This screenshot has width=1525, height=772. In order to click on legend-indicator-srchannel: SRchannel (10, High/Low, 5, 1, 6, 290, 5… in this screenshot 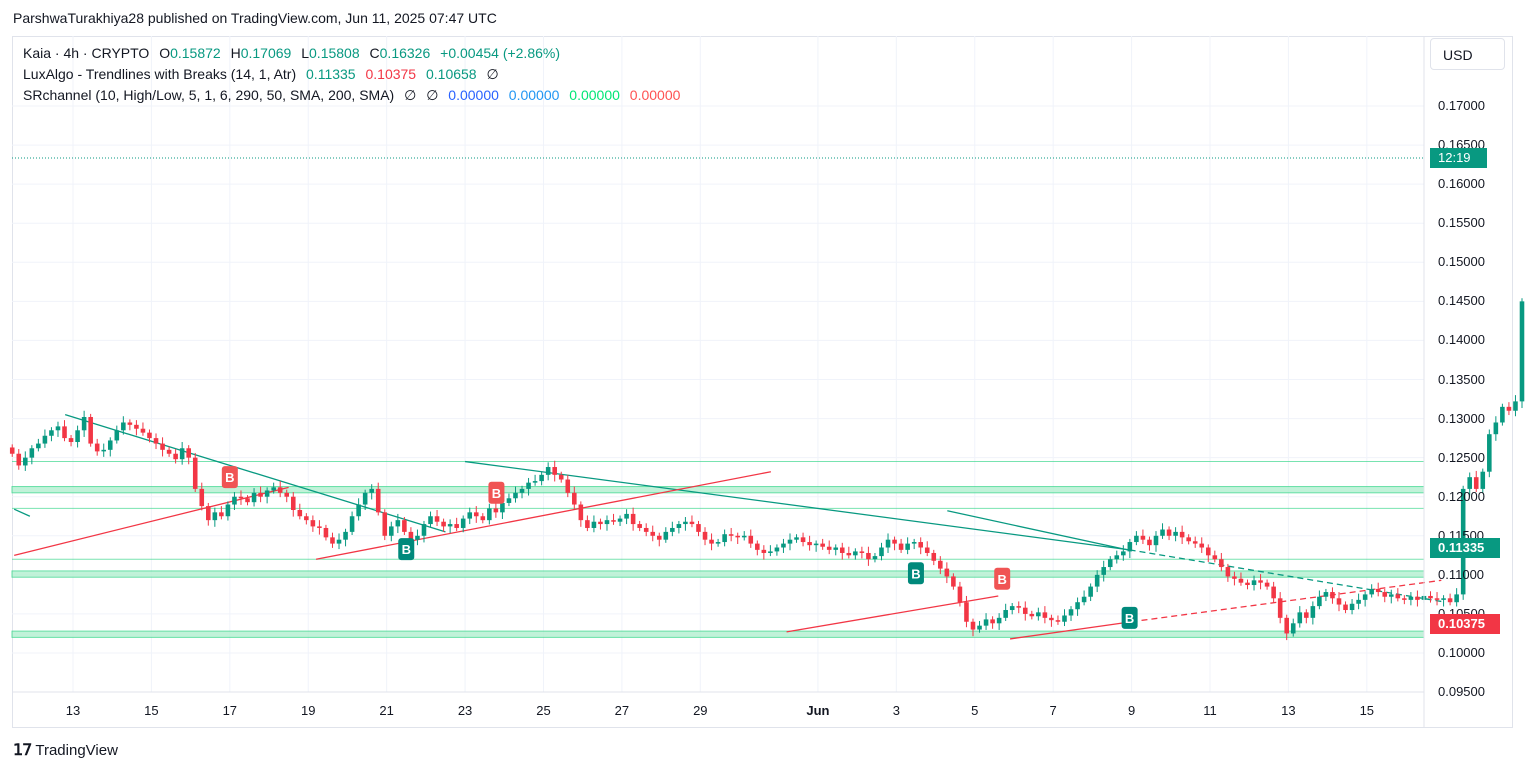, I will do `click(354, 95)`.